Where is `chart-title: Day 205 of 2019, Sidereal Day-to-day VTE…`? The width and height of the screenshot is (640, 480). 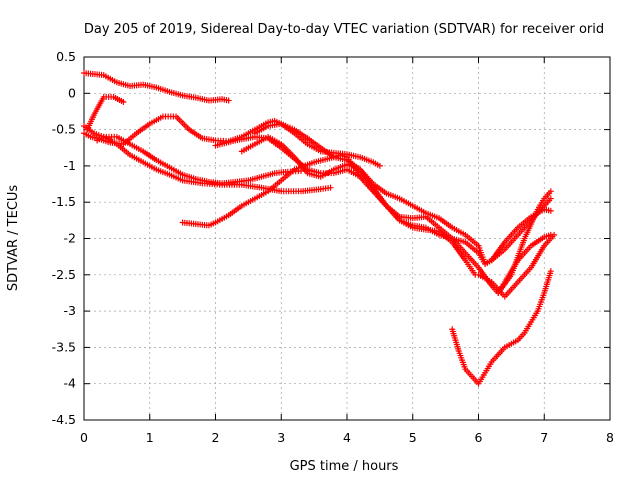 chart-title: Day 205 of 2019, Sidereal Day-to-day VTE… is located at coordinates (344, 29).